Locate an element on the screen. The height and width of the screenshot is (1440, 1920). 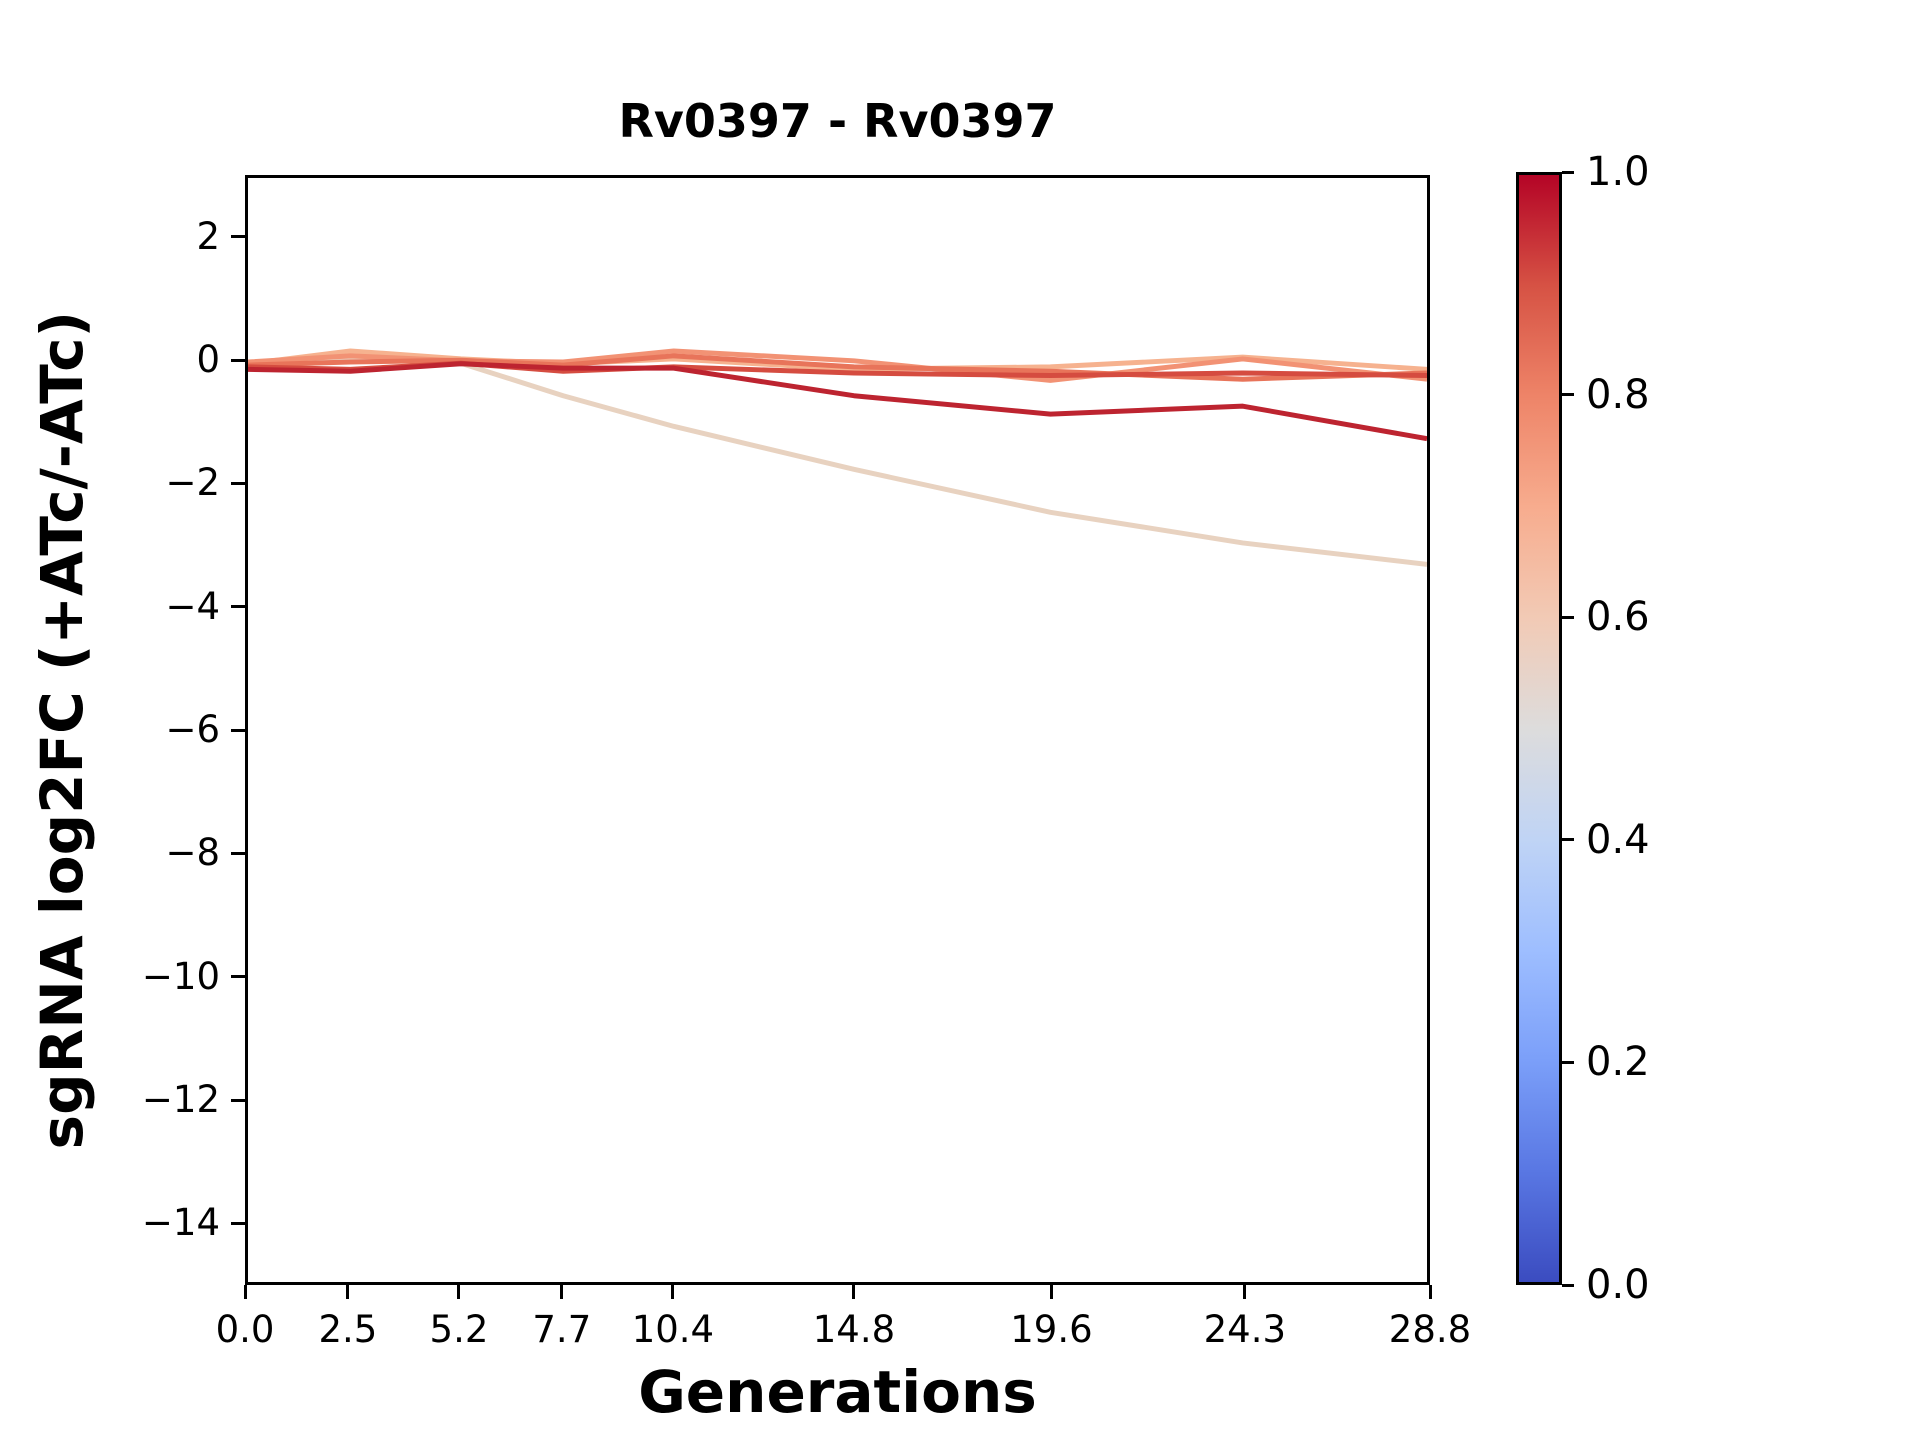
y-tick-label: −4 is located at coordinates (192, 606).